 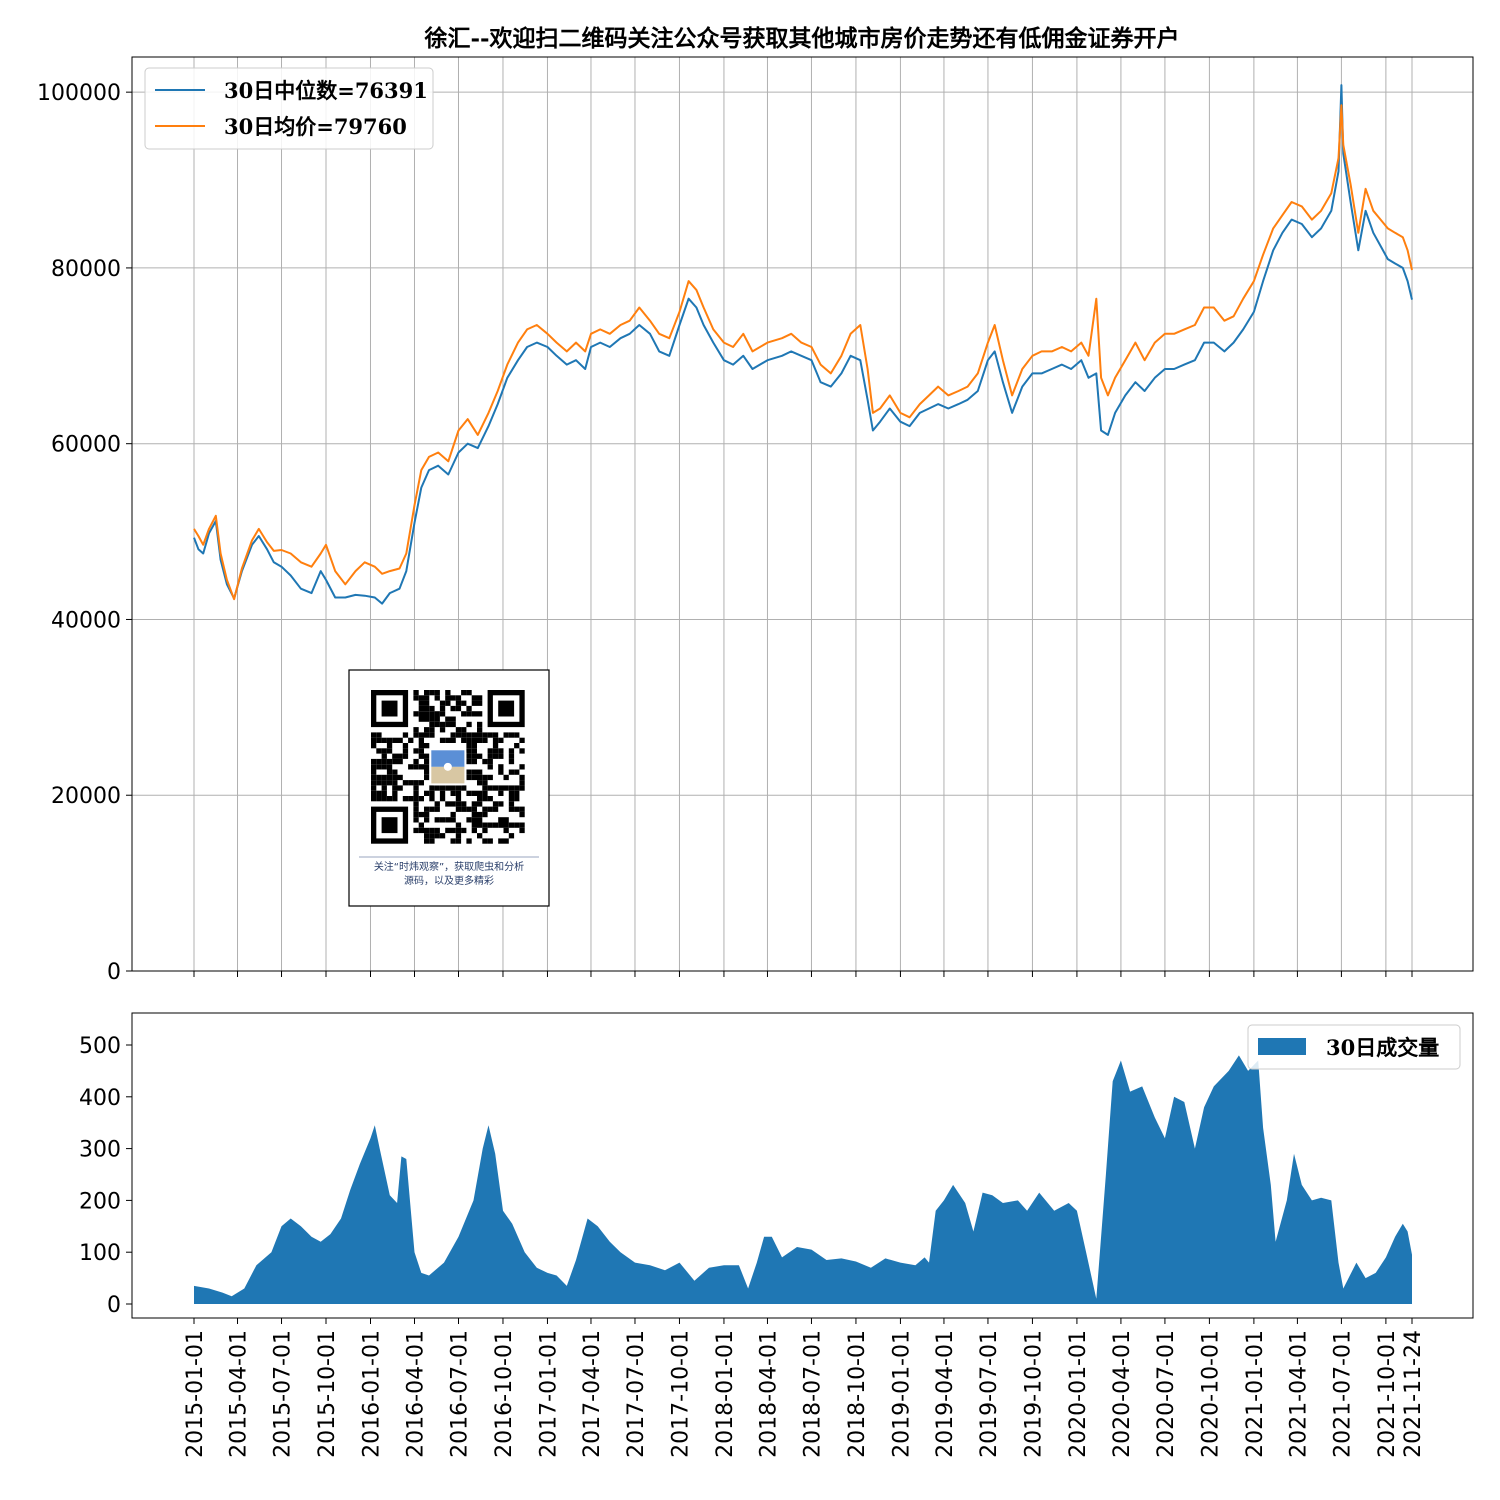 I want to click on qr-caption-line1: 关注“时炜观察”，获取爬虫和分析, so click(x=449, y=866).